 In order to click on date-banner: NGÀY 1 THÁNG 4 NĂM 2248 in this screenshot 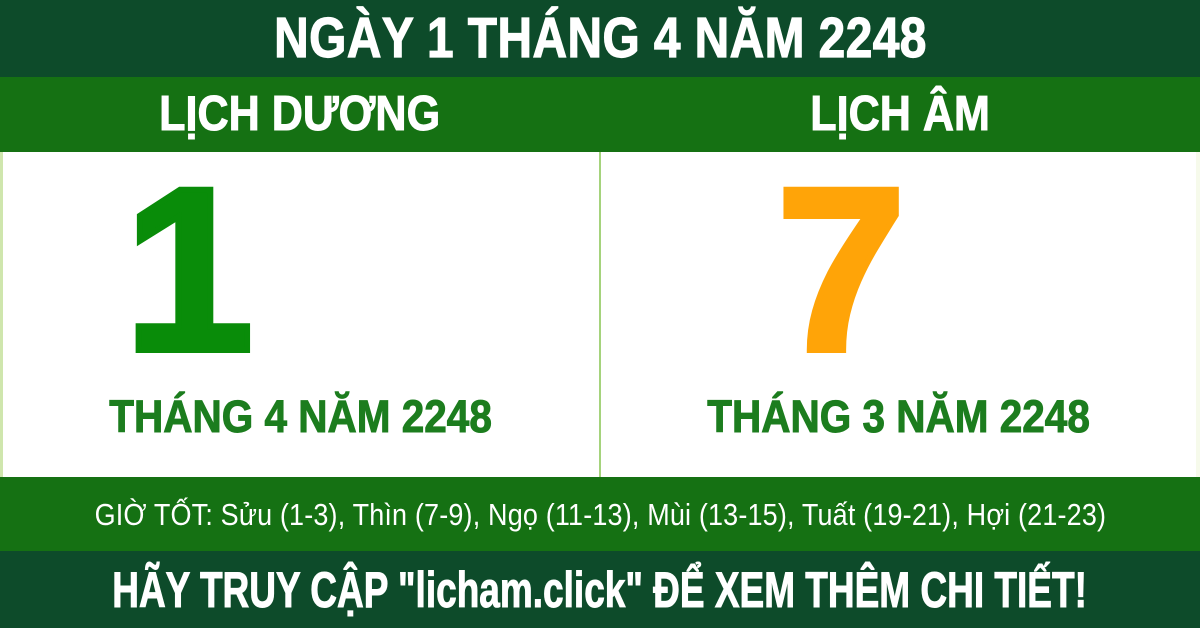, I will do `click(600, 38)`.